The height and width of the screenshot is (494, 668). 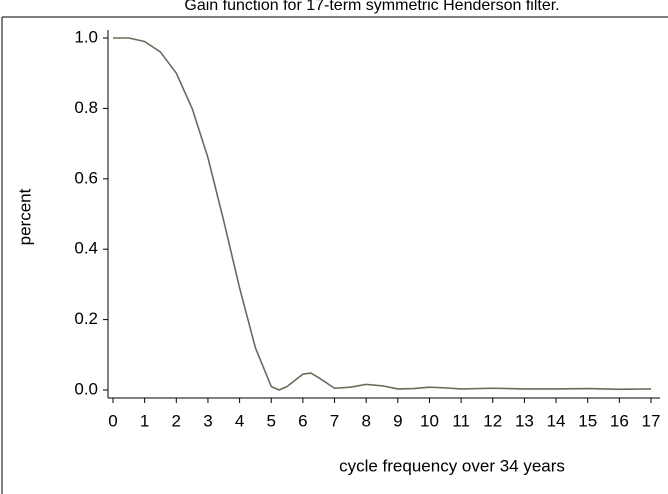 I want to click on x-tick-label: 4, so click(x=239, y=420).